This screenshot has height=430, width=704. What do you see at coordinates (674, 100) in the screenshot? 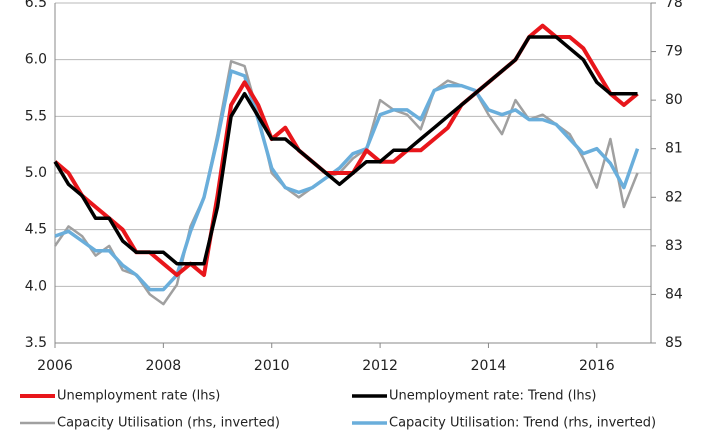
I see `y2-tick-label: 80` at bounding box center [674, 100].